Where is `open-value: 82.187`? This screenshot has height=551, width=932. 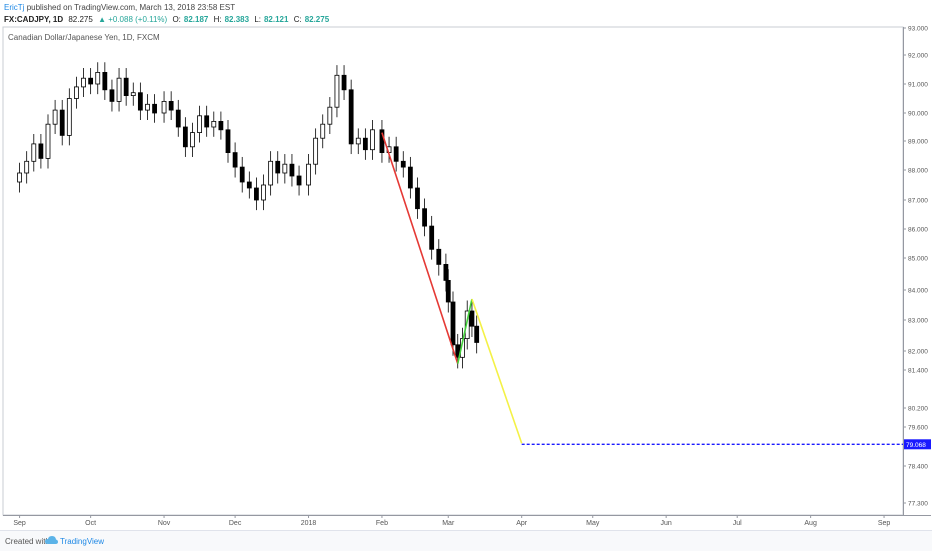 open-value: 82.187 is located at coordinates (196, 19).